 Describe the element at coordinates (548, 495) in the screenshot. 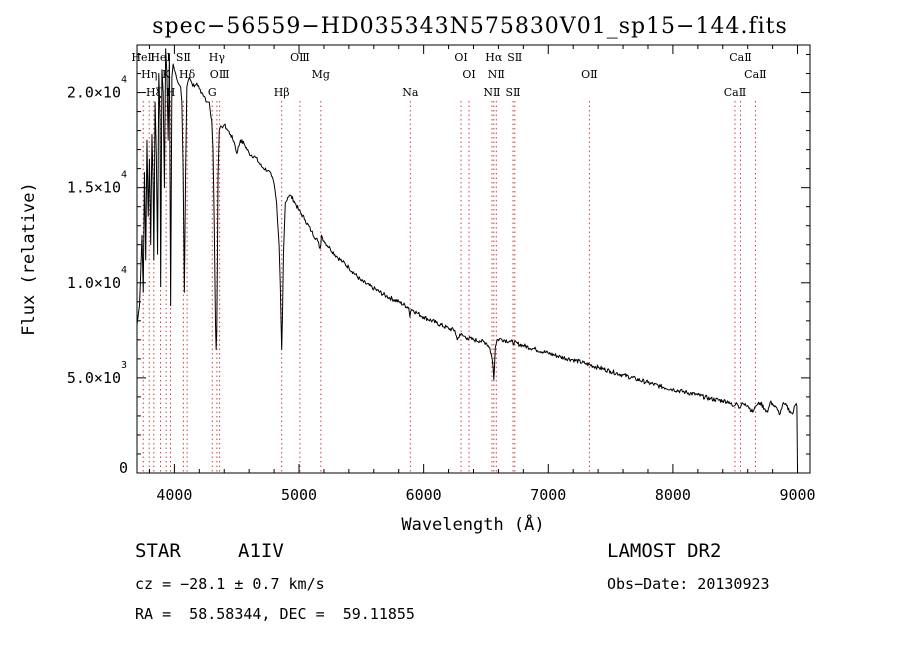

I see `x-tick-label: 7000` at that location.